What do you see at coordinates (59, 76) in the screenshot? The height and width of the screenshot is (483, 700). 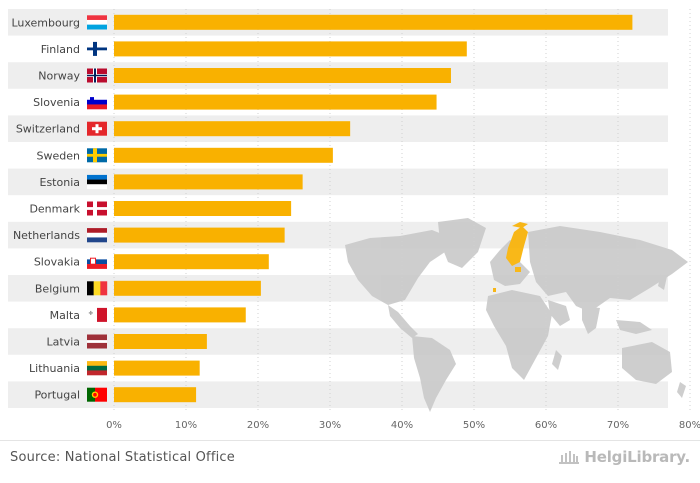 I see `category-label: Norway` at bounding box center [59, 76].